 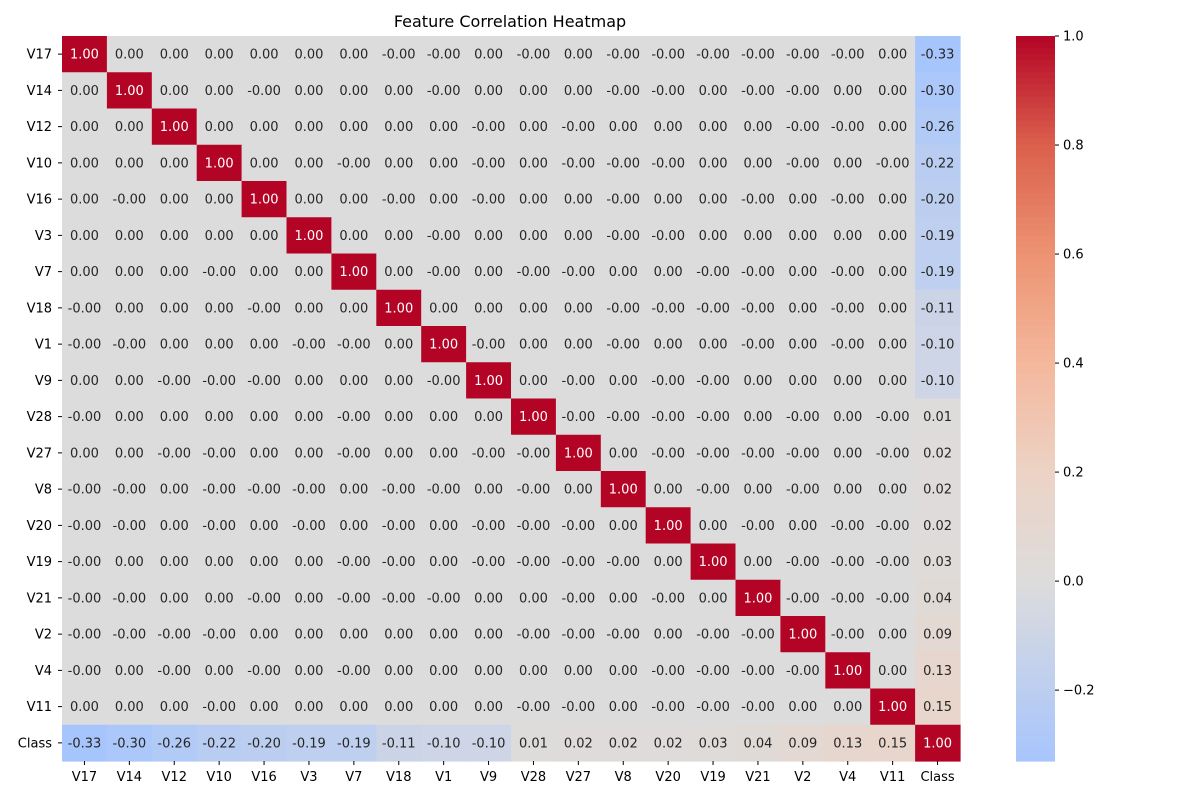 I want to click on cell-label-Class-V12: -0.26, so click(x=174, y=743).